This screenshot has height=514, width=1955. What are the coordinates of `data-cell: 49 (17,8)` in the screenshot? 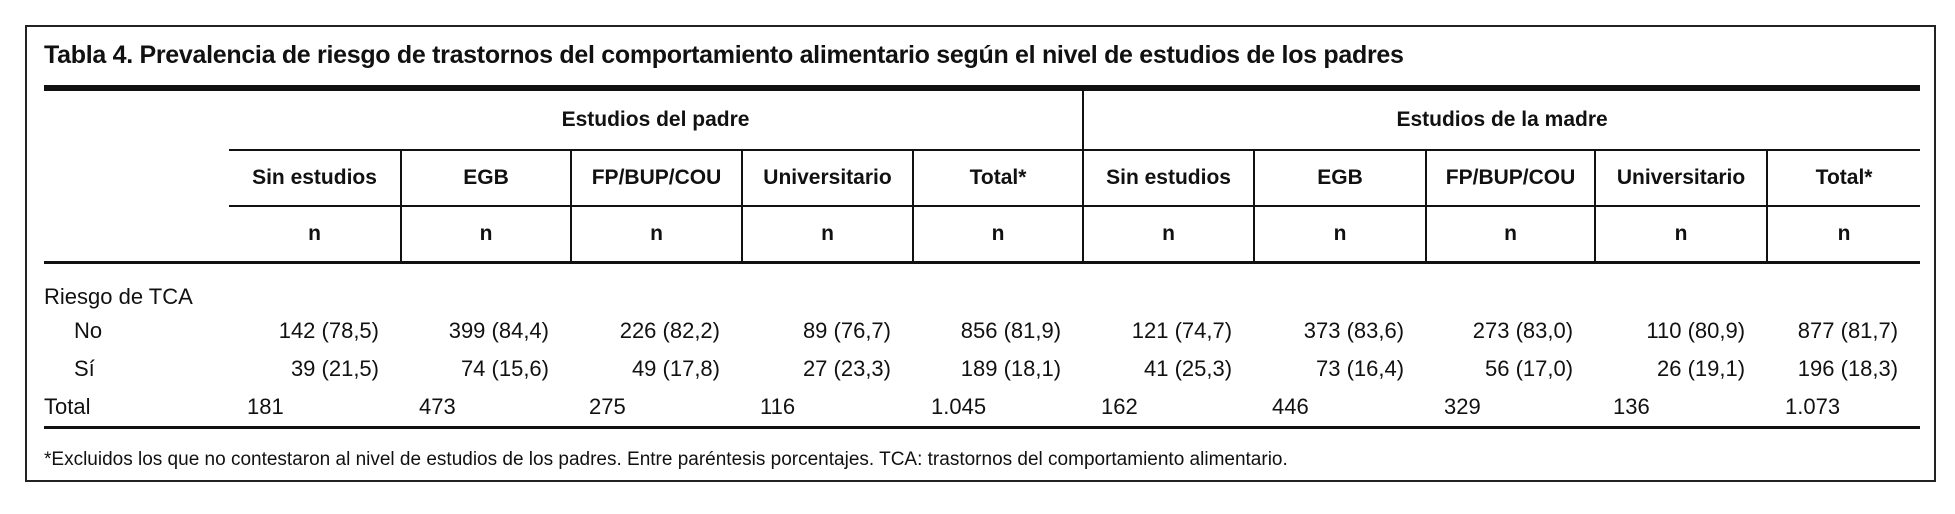 It's located at (675, 368).